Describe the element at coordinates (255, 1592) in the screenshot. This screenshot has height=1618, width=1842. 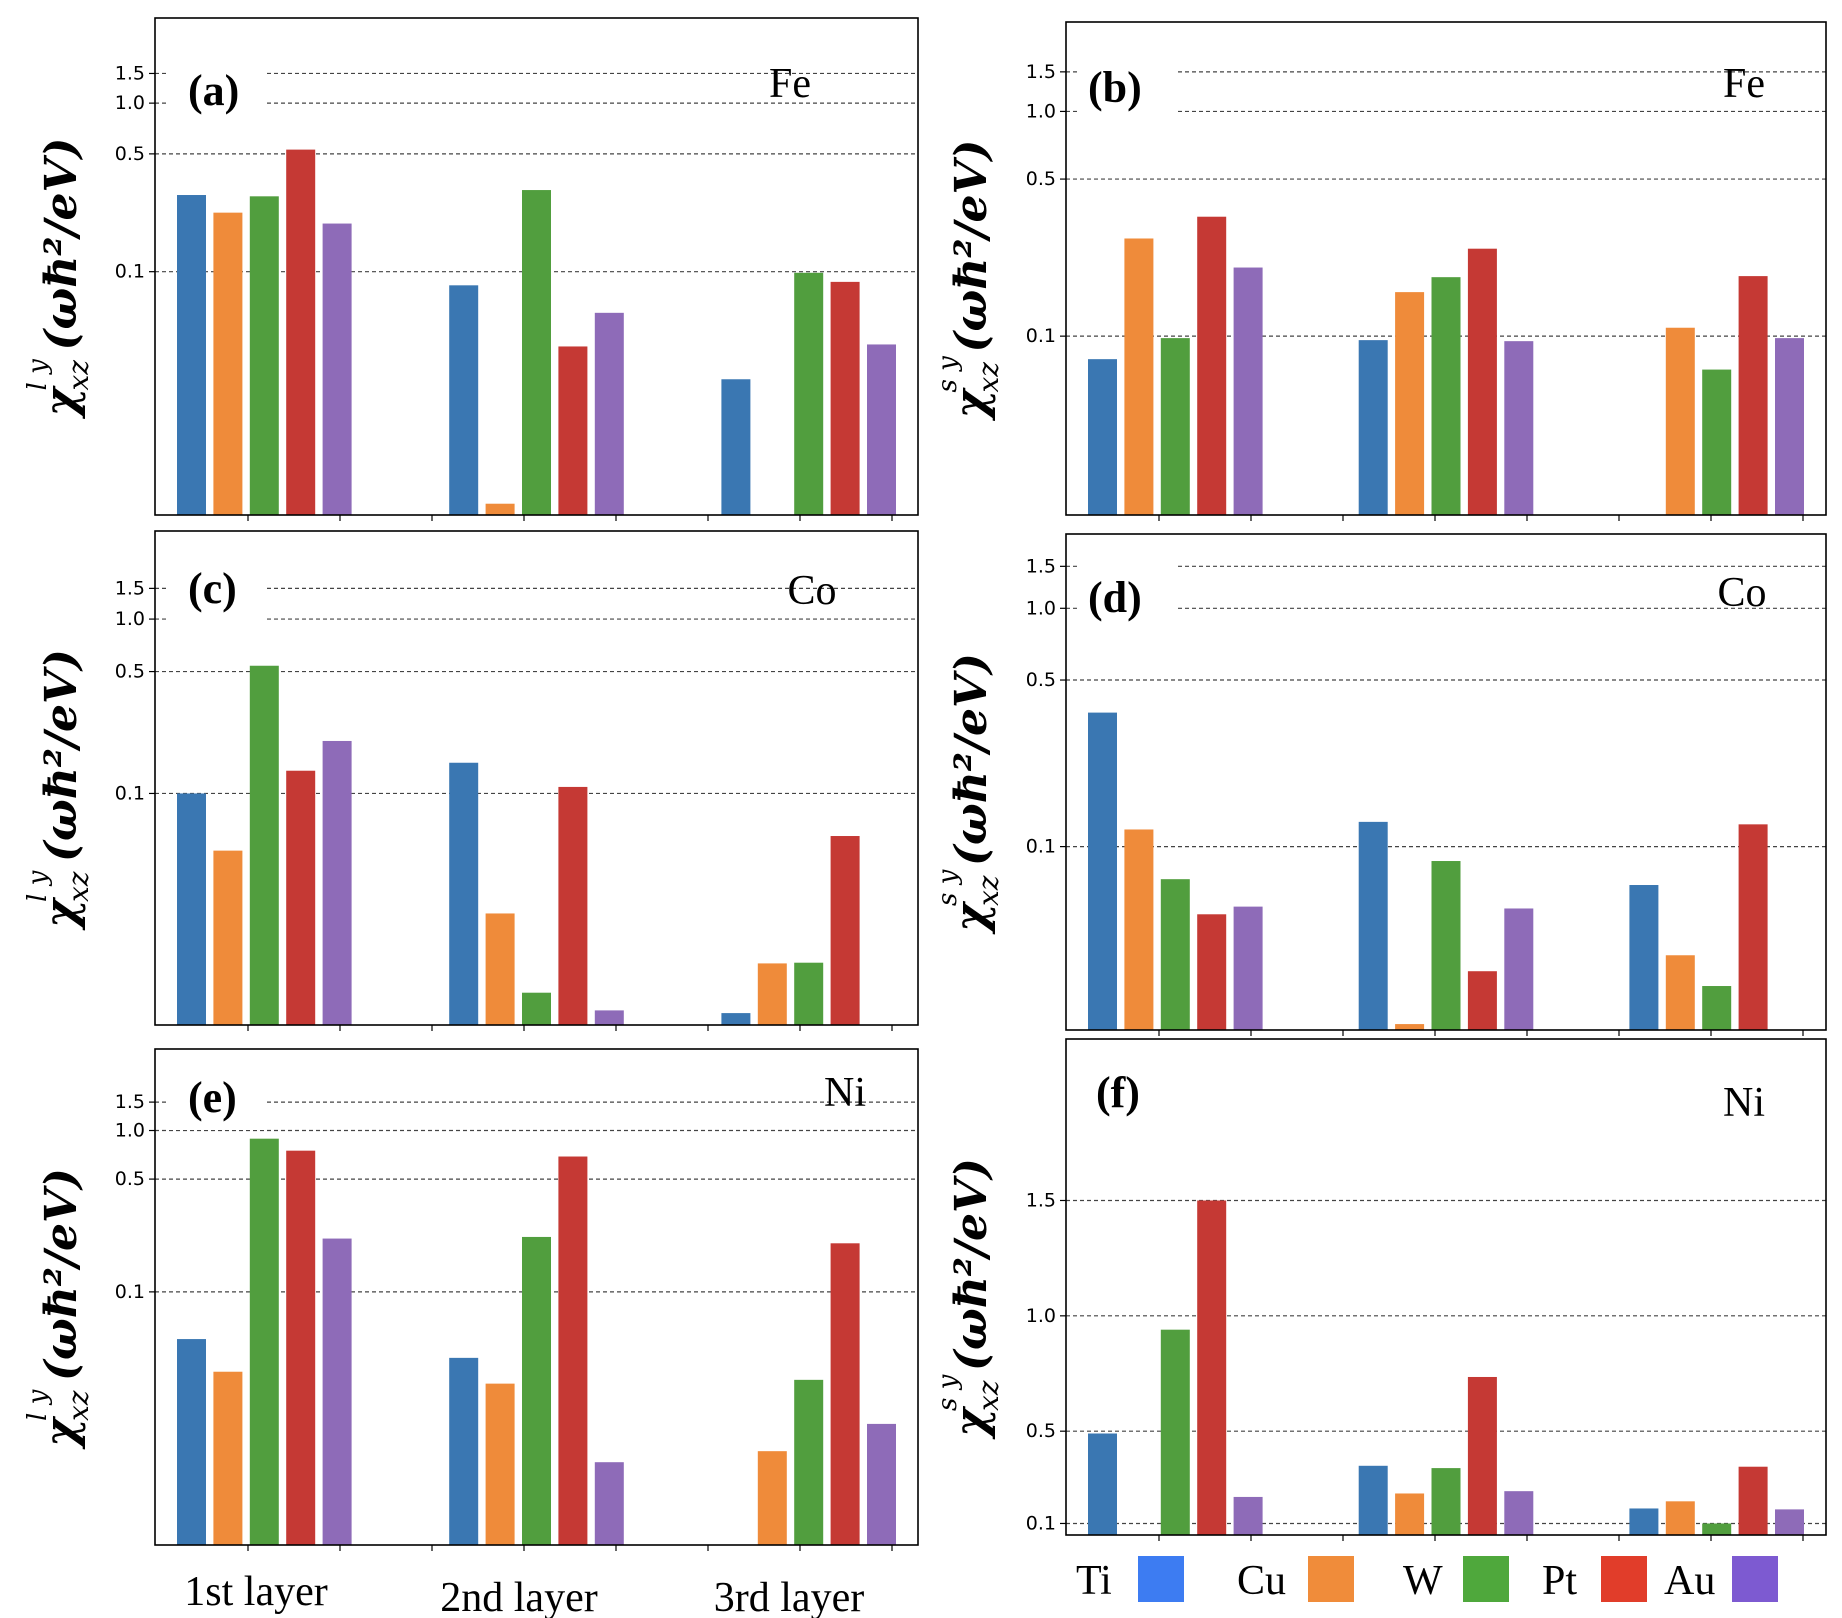
I see `x-category-1: 1st layer` at that location.